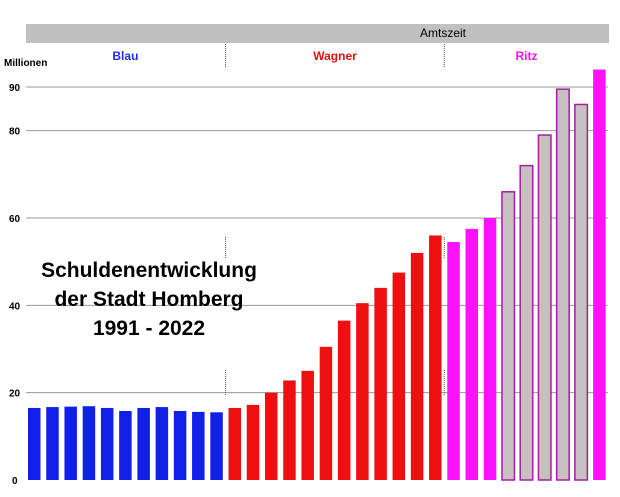  What do you see at coordinates (526, 322) in the screenshot?
I see `bar-2018` at bounding box center [526, 322].